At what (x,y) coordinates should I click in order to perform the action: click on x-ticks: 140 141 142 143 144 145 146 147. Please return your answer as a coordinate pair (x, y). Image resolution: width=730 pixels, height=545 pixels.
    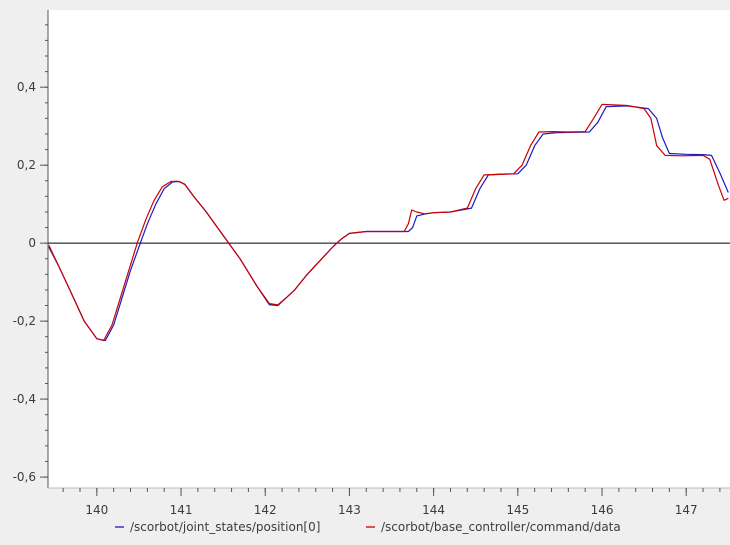
    Looking at the image, I should click on (391, 502).